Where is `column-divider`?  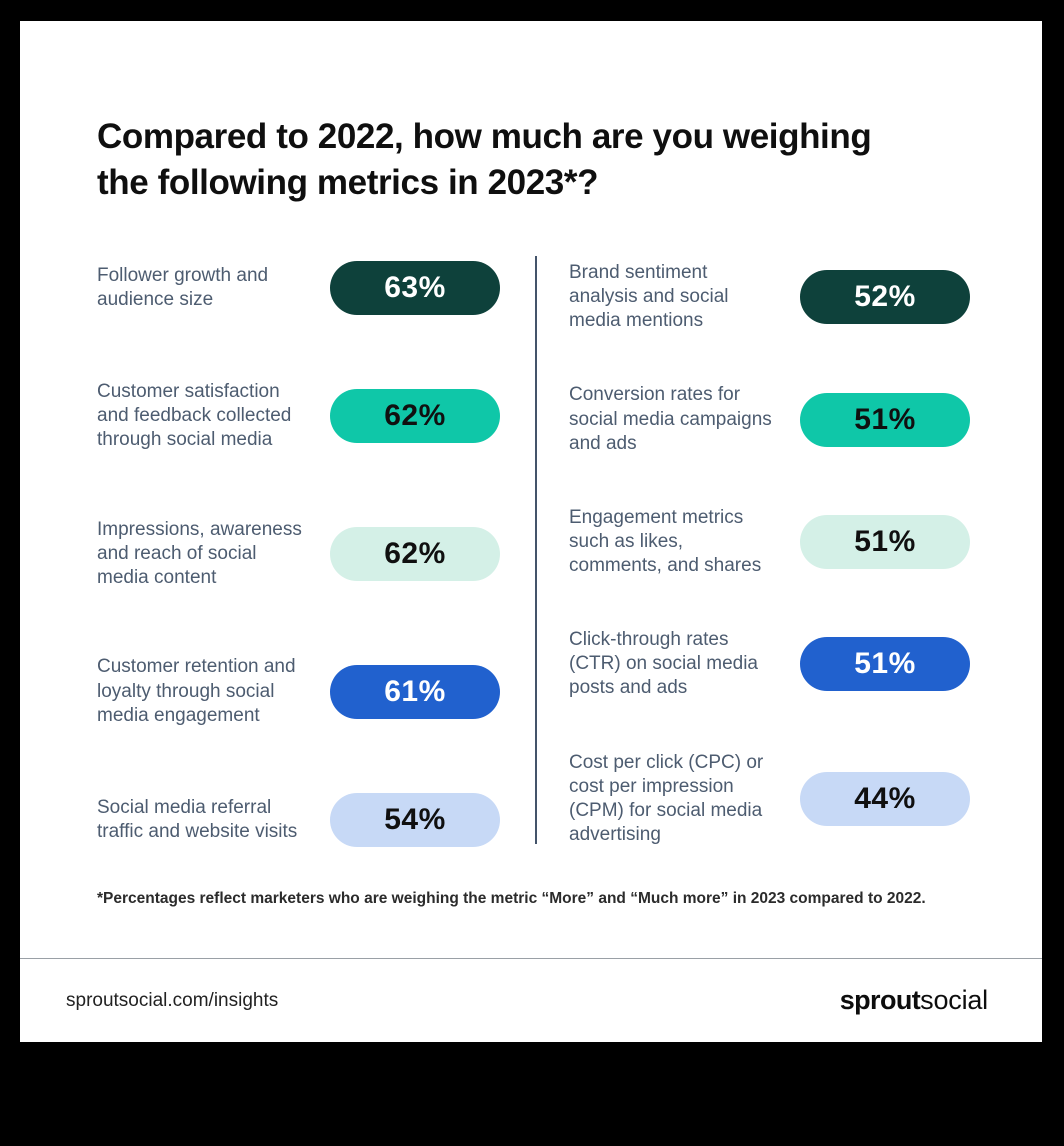
column-divider is located at coordinates (536, 550).